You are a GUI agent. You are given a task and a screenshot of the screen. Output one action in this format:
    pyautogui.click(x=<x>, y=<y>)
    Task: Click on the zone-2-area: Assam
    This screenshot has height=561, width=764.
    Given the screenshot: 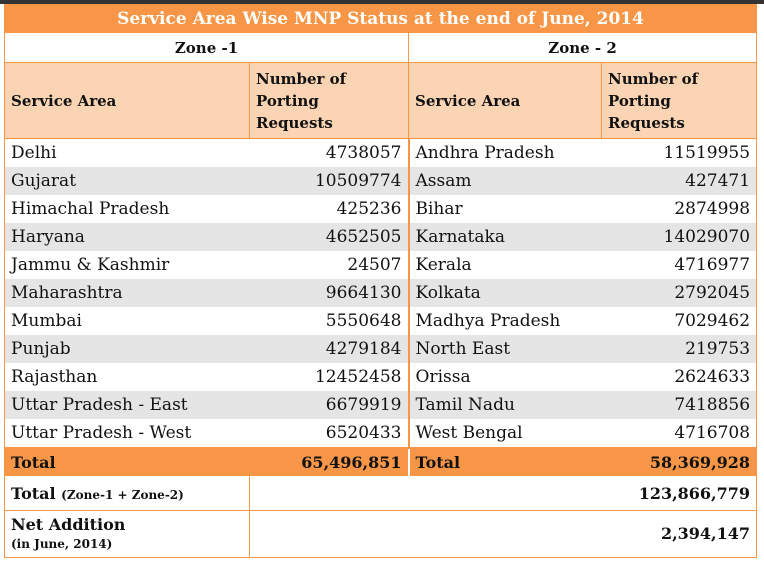 What is the action you would take?
    pyautogui.click(x=505, y=181)
    